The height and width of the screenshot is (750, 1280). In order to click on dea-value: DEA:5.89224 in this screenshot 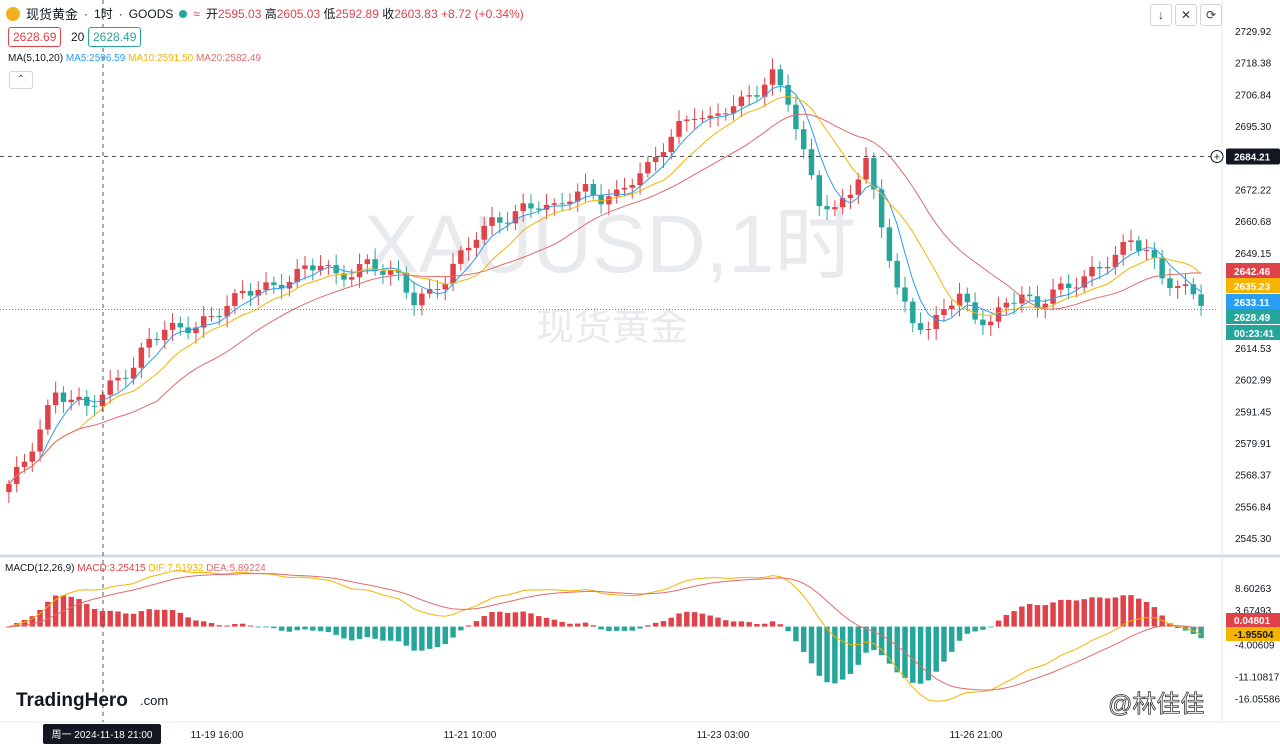, I will do `click(236, 568)`.